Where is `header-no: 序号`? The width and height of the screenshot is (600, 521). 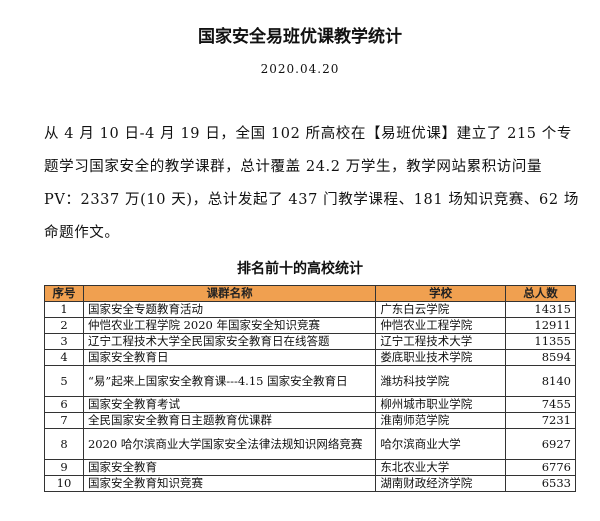 header-no: 序号 is located at coordinates (64, 293).